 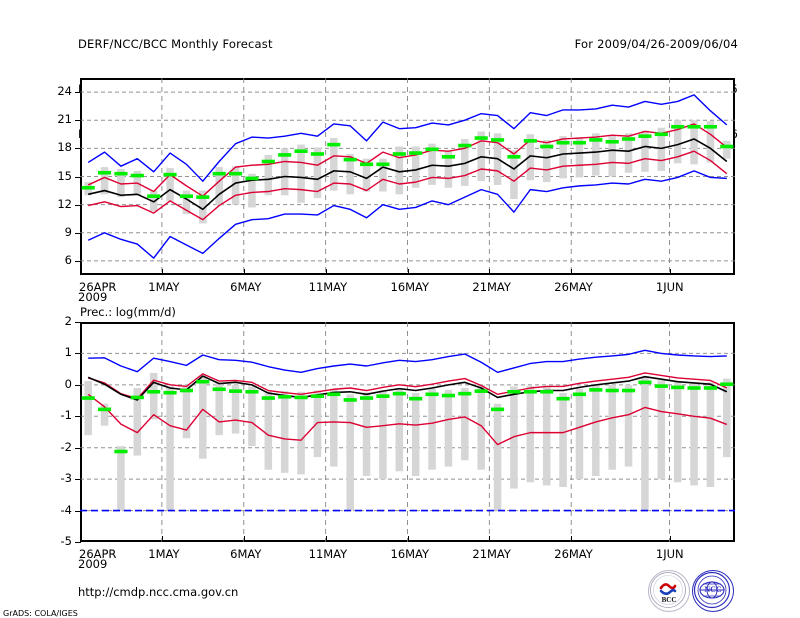 I want to click on prec-x-tick-label: 11MAY, so click(x=328, y=554).